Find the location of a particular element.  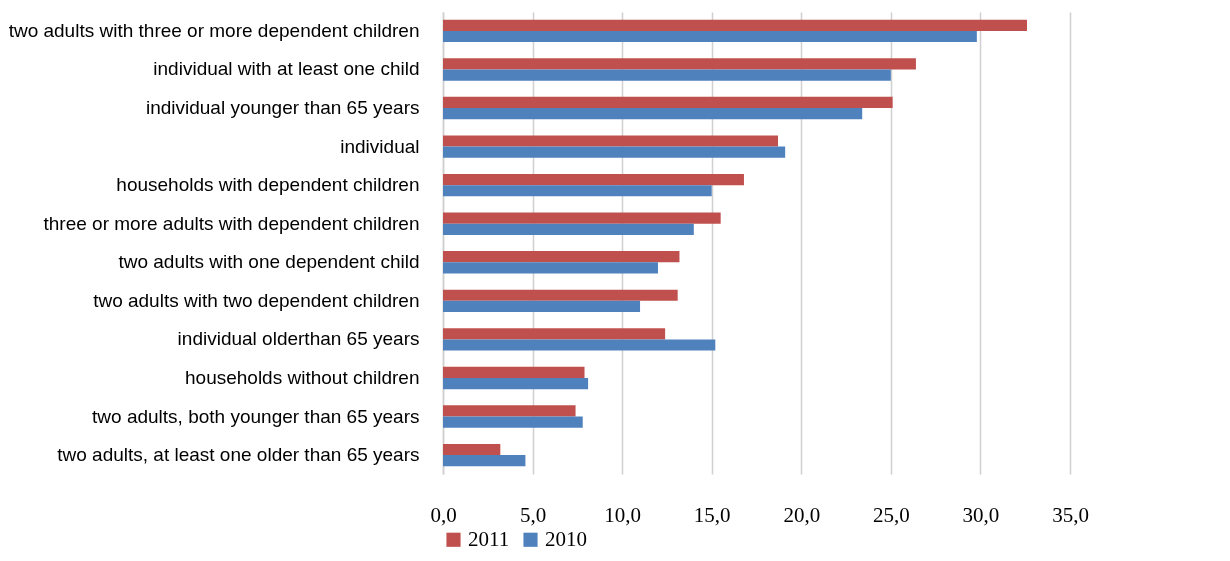

x-tick-label: 5,0 is located at coordinates (533, 514).